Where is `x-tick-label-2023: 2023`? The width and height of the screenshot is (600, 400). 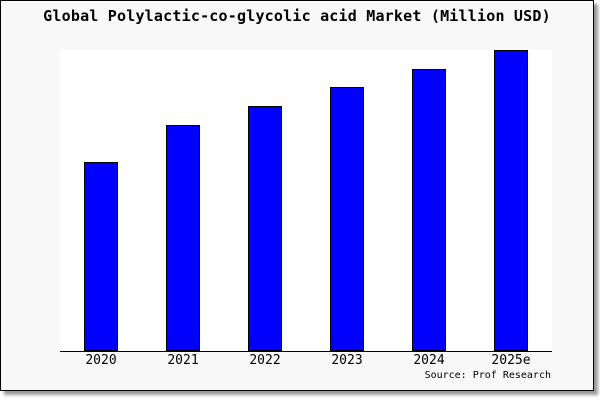
x-tick-label-2023: 2023 is located at coordinates (347, 360).